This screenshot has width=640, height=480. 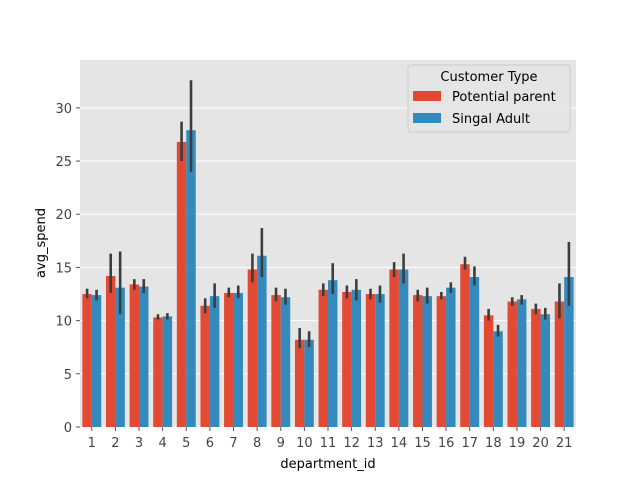 What do you see at coordinates (469, 443) in the screenshot?
I see `x-tick-label: 17` at bounding box center [469, 443].